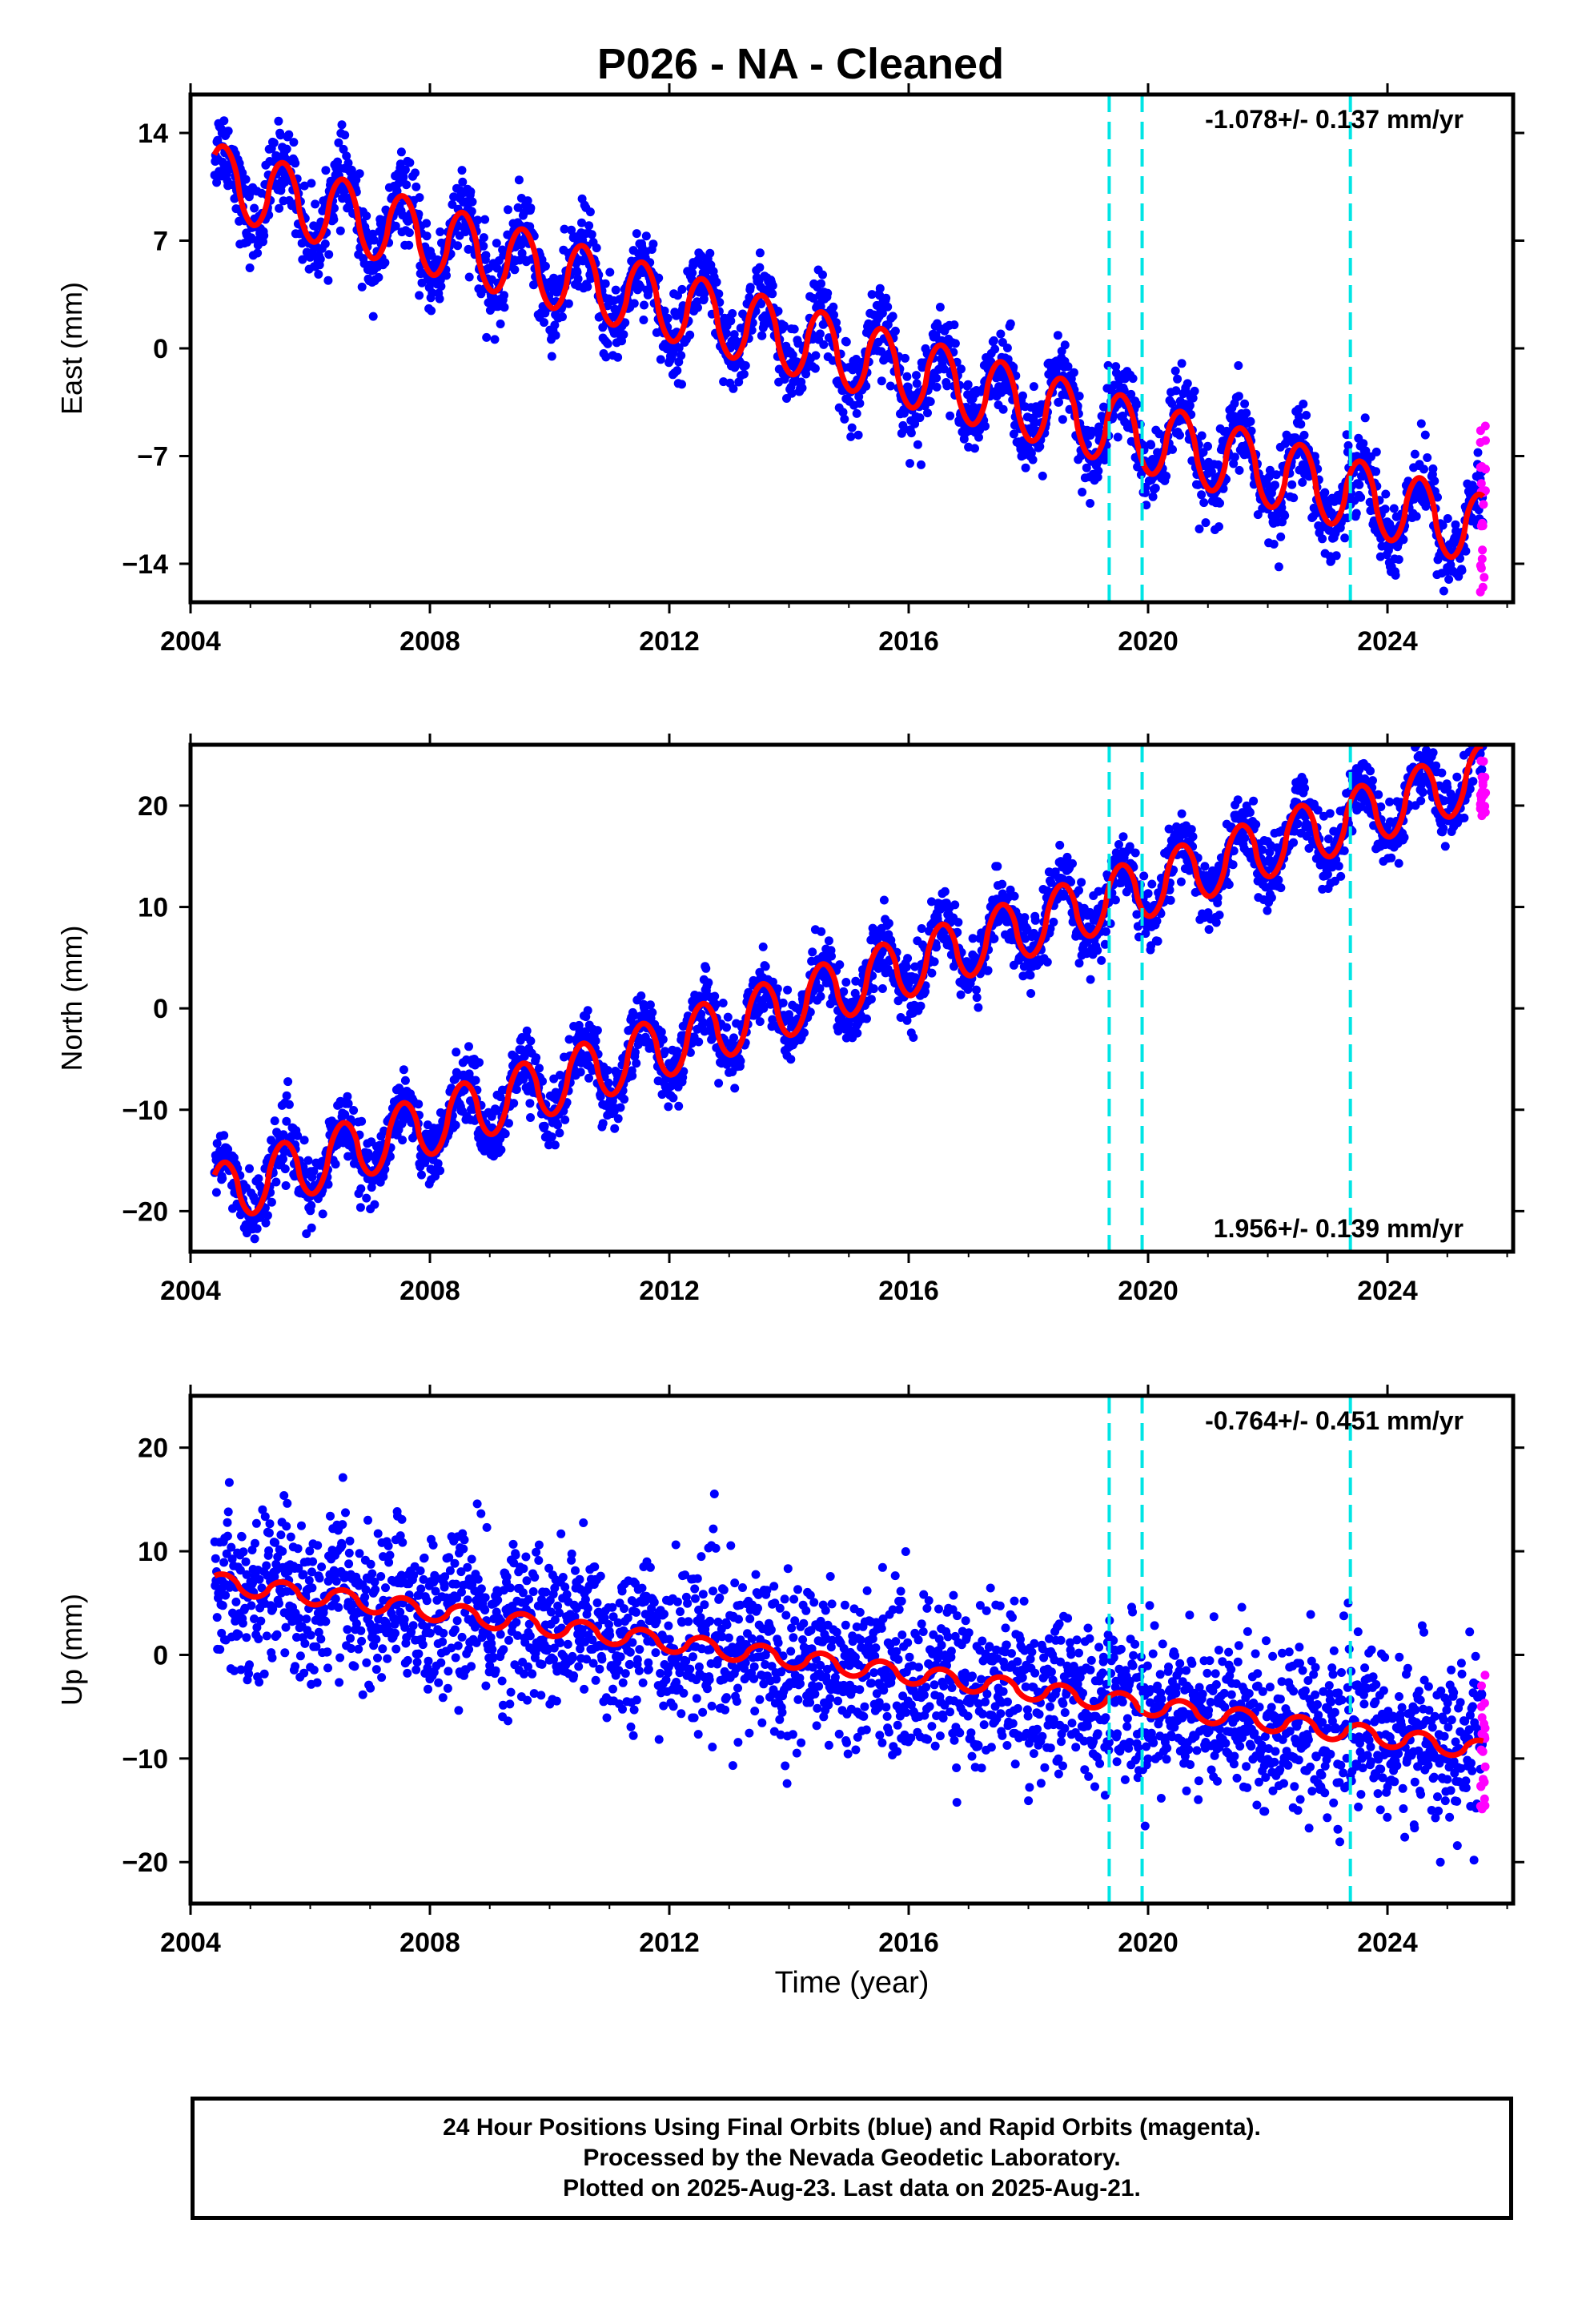  I want to click on x-tick-label: 2024, so click(1387, 641).